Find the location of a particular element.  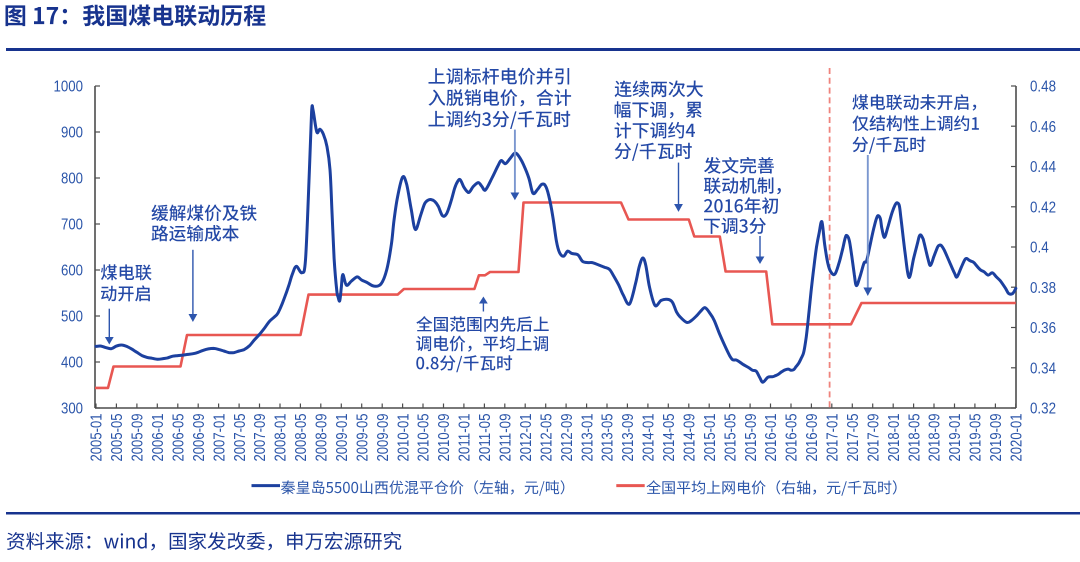

svg-text: 2011-01 is located at coordinates (465, 437).